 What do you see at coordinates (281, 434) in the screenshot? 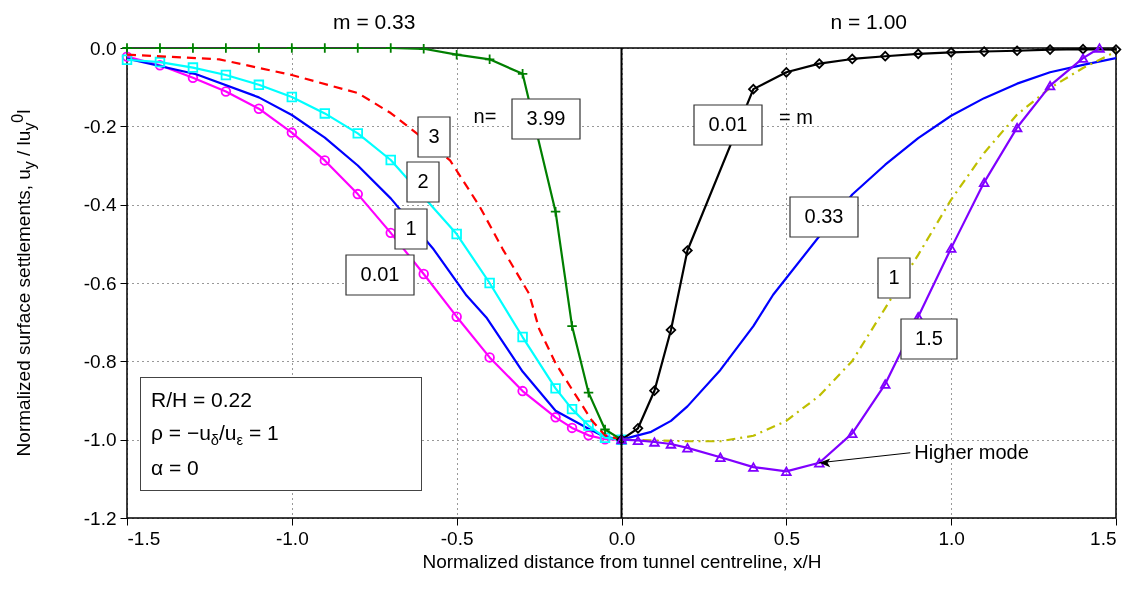
I see `parameter-box: R/H = 0.22 ρ = −u$_{δ}$/u$_{ε}$ = 1 α = 0` at bounding box center [281, 434].